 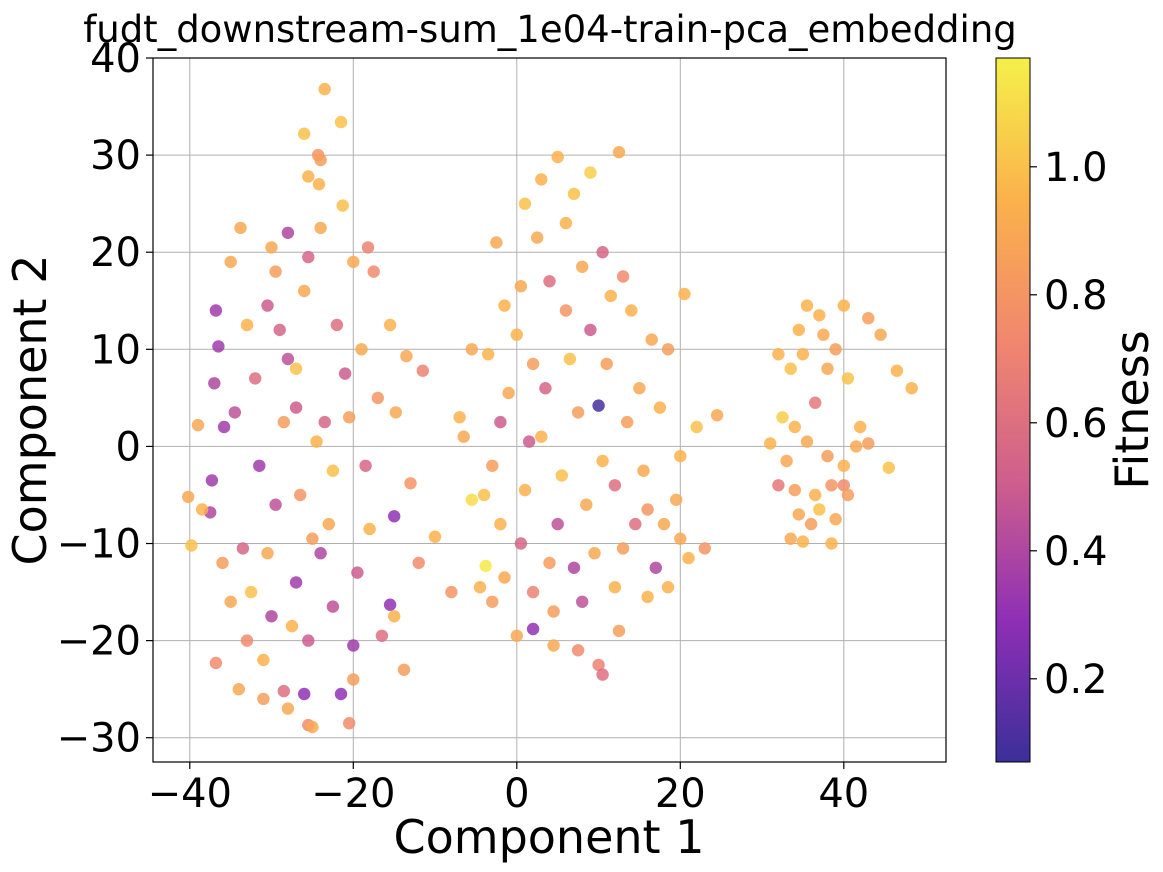 What do you see at coordinates (1132, 409) in the screenshot?
I see `colorbar-label: Fitness` at bounding box center [1132, 409].